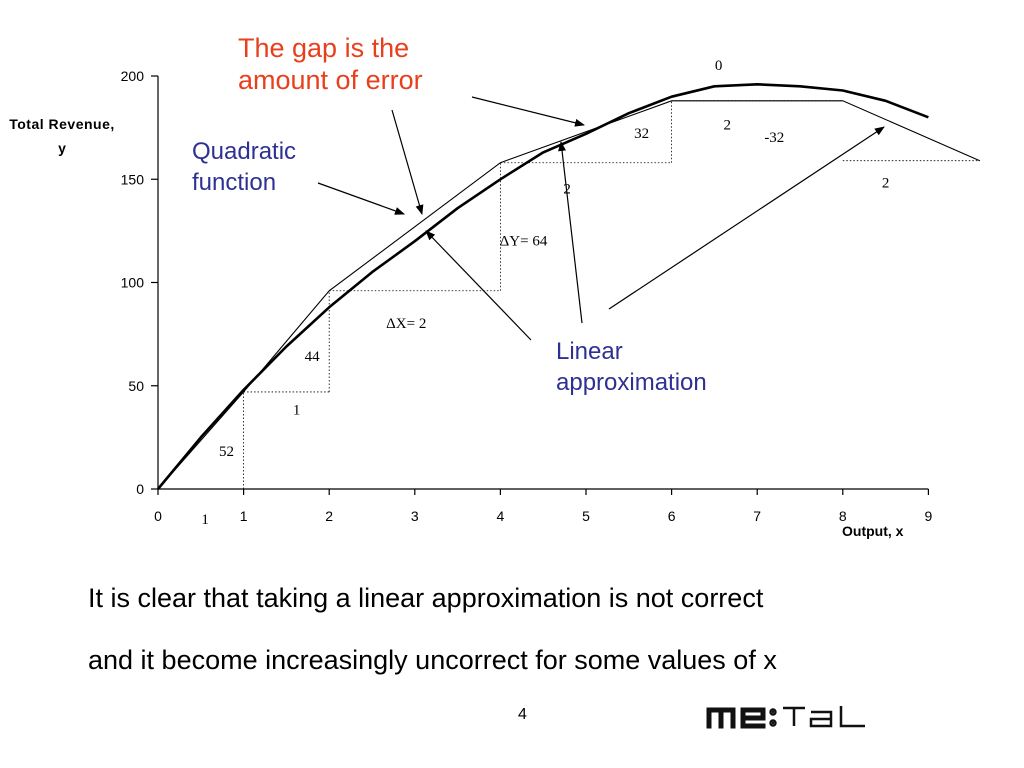 The width and height of the screenshot is (1024, 768). What do you see at coordinates (330, 64) in the screenshot?
I see `gap-annotation: The gap is the amount of error` at bounding box center [330, 64].